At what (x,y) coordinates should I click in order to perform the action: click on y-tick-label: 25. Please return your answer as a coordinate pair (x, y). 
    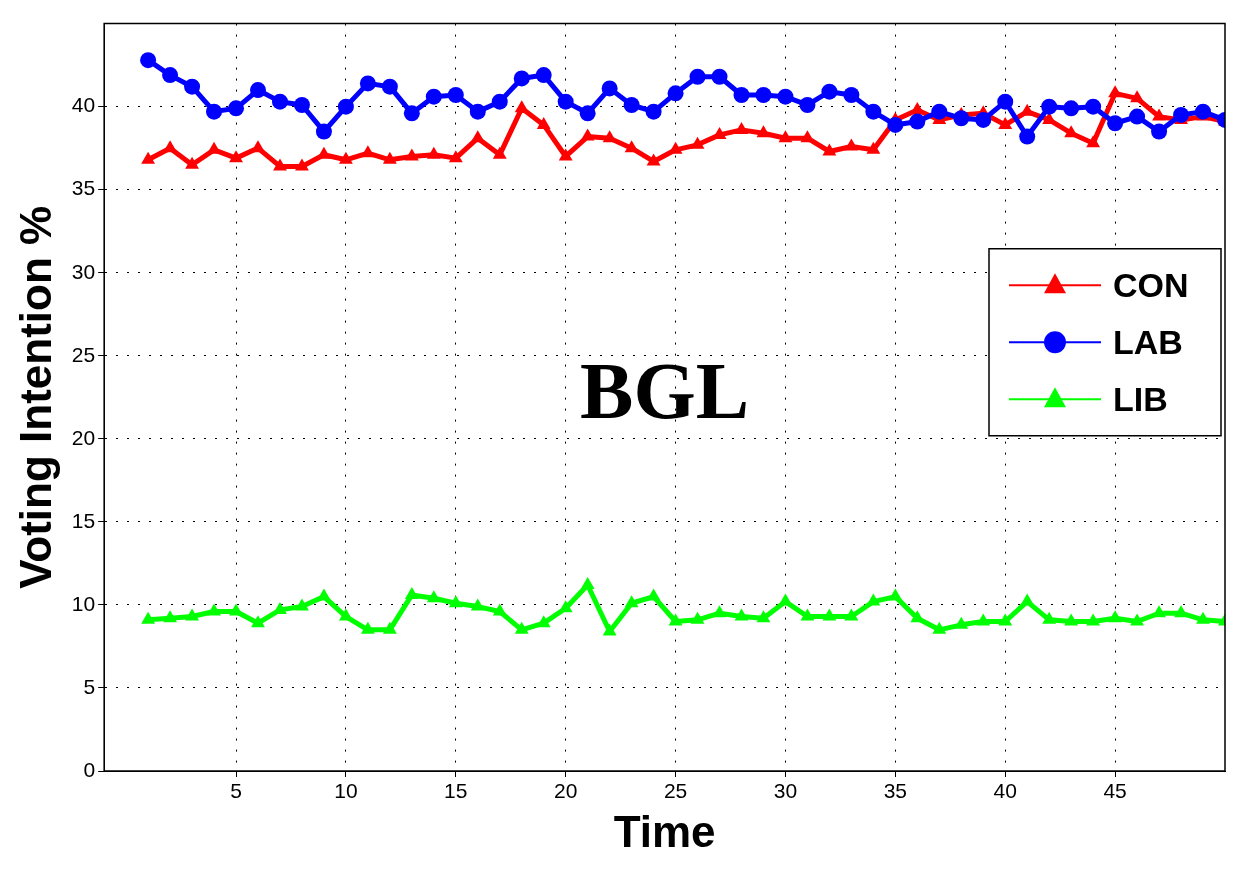
    Looking at the image, I should click on (83, 354).